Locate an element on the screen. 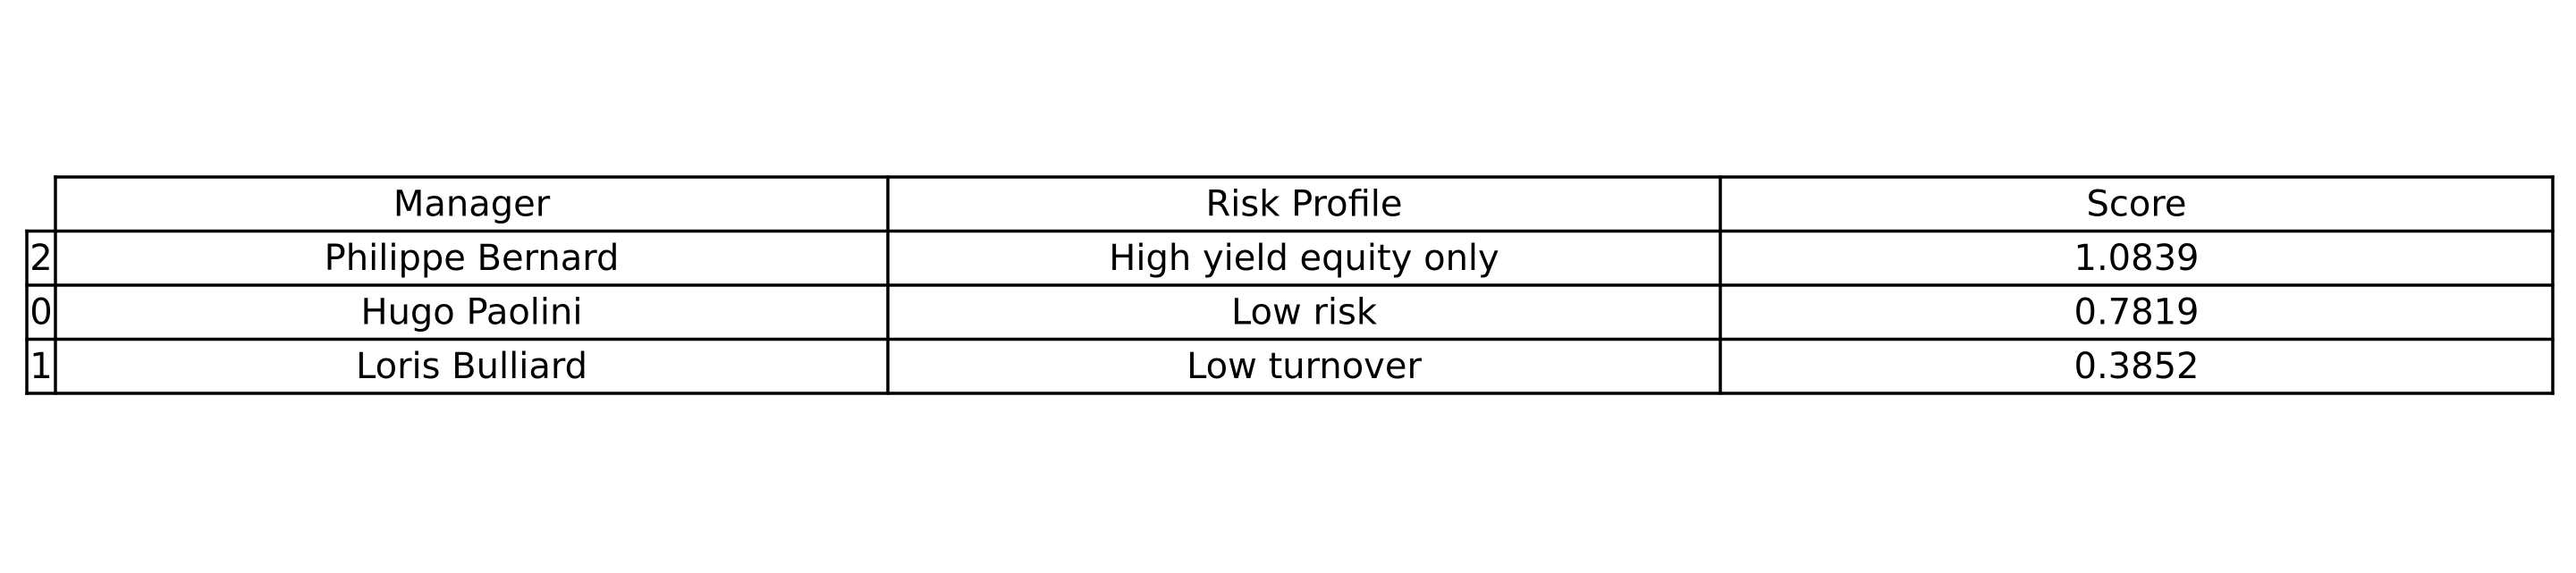  row-index-label: 1 is located at coordinates (41, 366).